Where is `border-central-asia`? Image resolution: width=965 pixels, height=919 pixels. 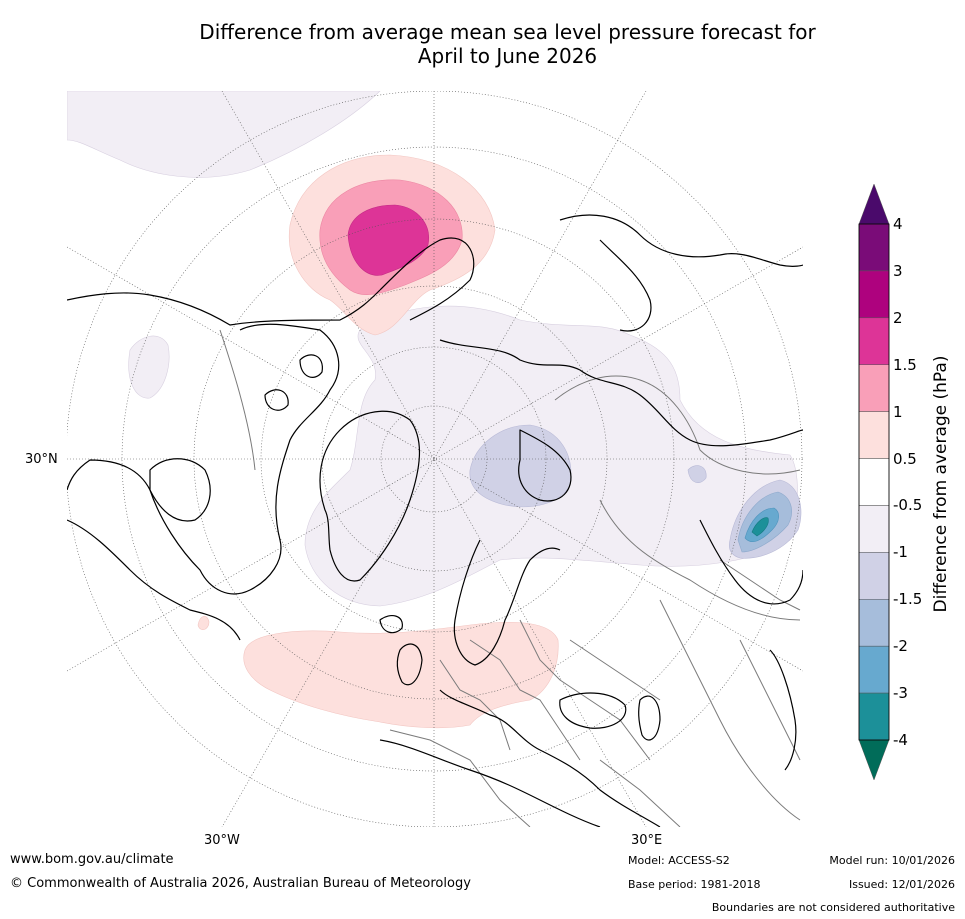 border-central-asia is located at coordinates (730, 710).